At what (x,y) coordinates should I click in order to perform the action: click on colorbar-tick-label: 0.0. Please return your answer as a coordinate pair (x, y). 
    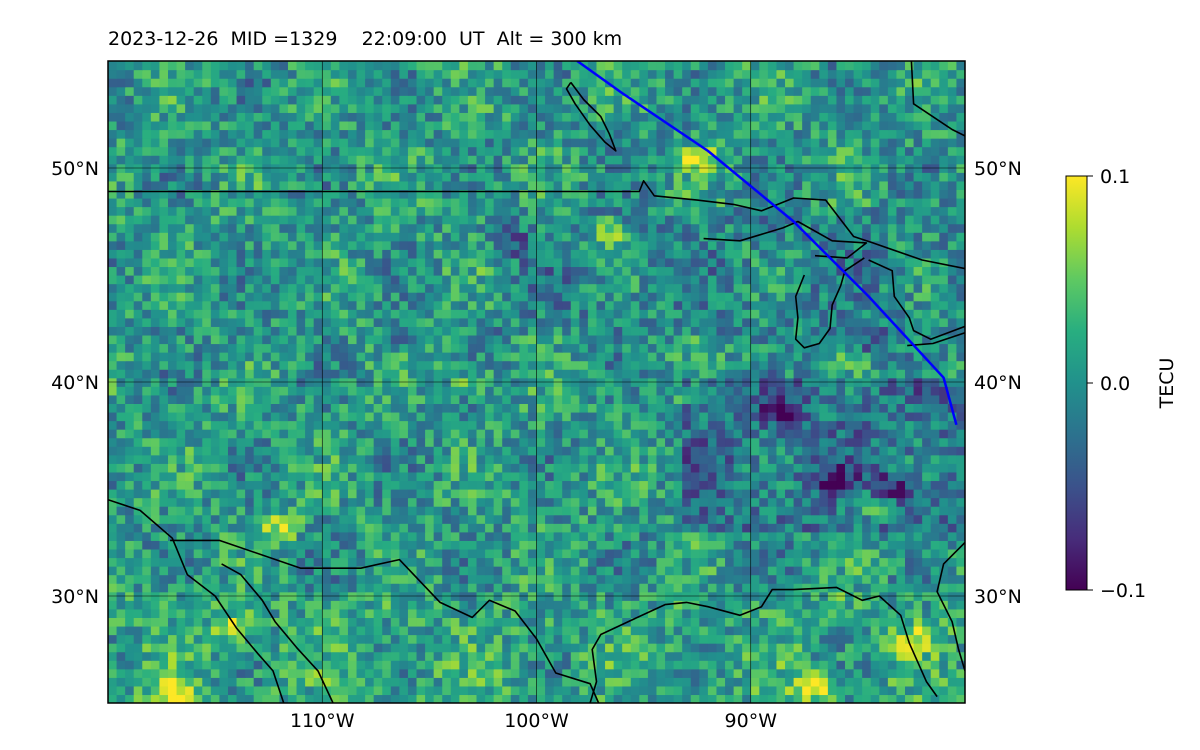
    Looking at the image, I should click on (1115, 384).